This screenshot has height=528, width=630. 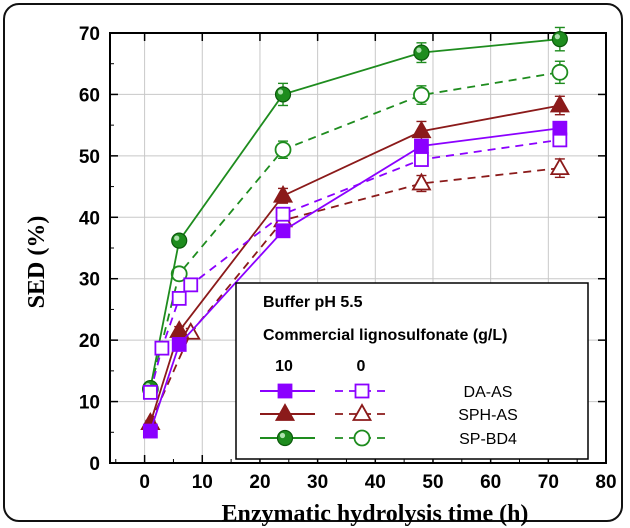 I want to click on legend-title-buffer: Buffer pH 5.5, so click(x=313, y=302).